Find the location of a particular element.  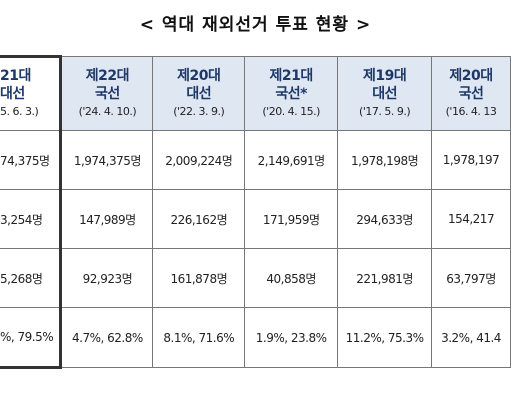

table-cell: 1,978,198명 is located at coordinates (385, 160).